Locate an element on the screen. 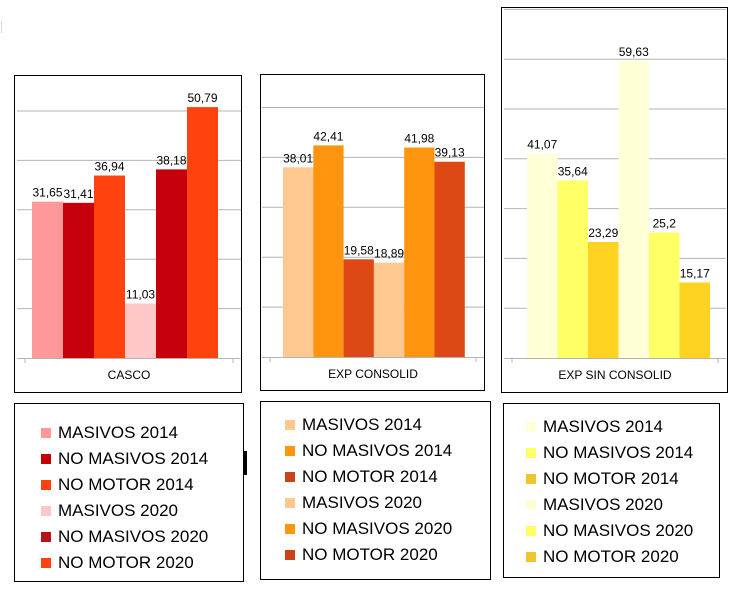 The width and height of the screenshot is (745, 592). stray-mark is located at coordinates (245, 463).